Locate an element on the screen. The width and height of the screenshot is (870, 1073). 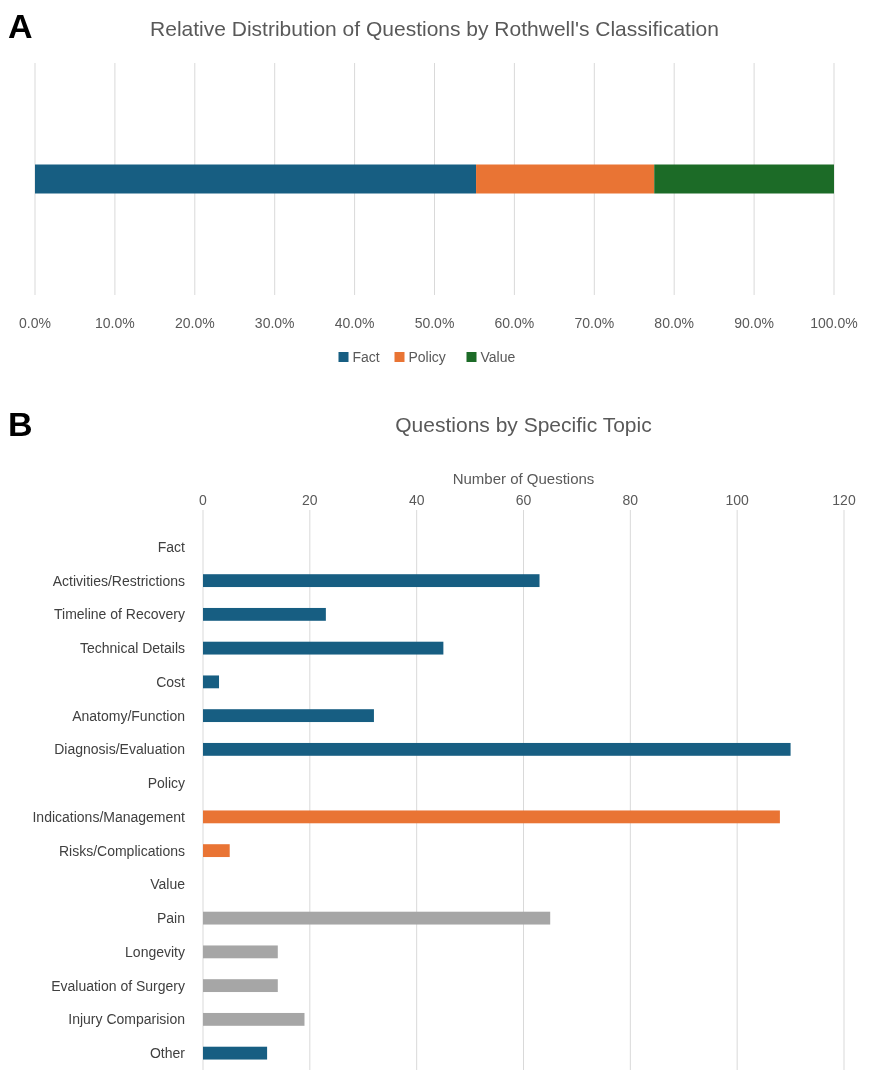
y-tick-label: Other is located at coordinates (167, 1053).